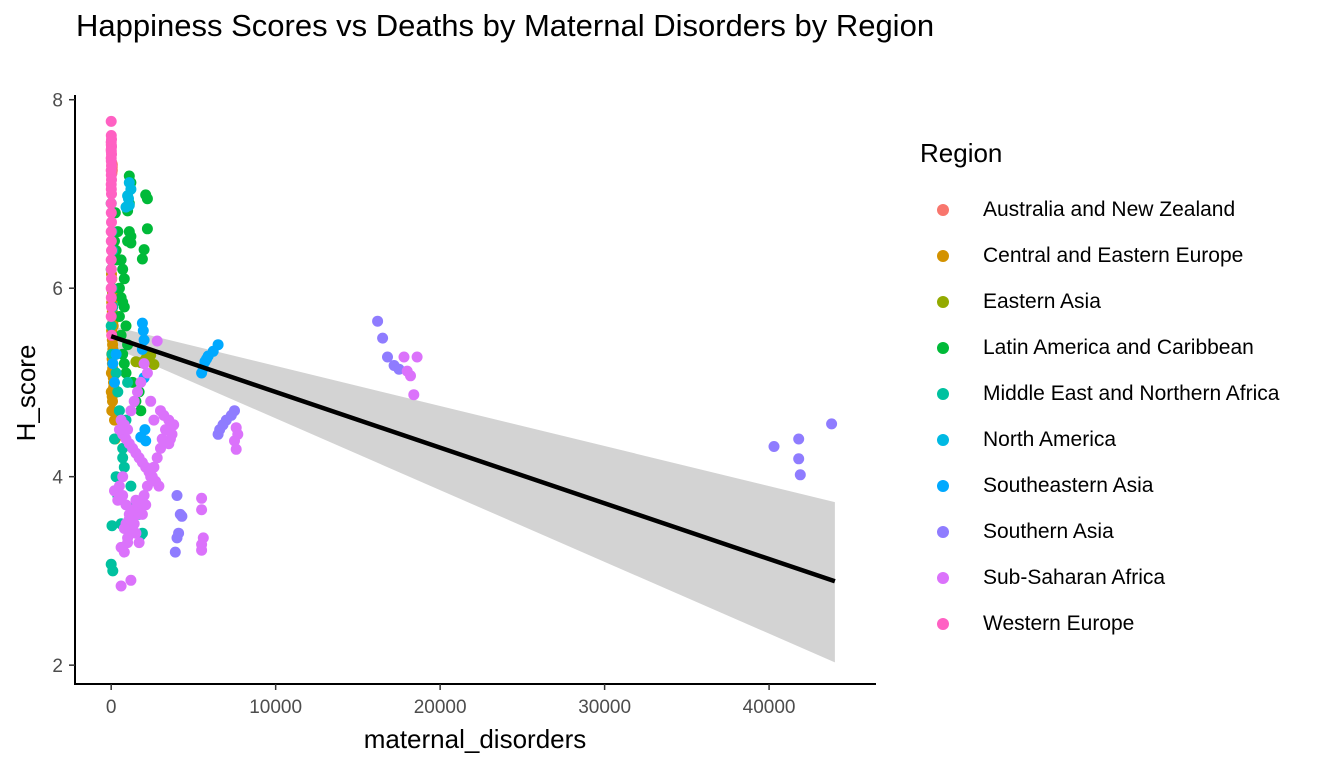  Describe the element at coordinates (1099, 486) in the screenshot. I see `legend-item: Southeastern Asia` at that location.